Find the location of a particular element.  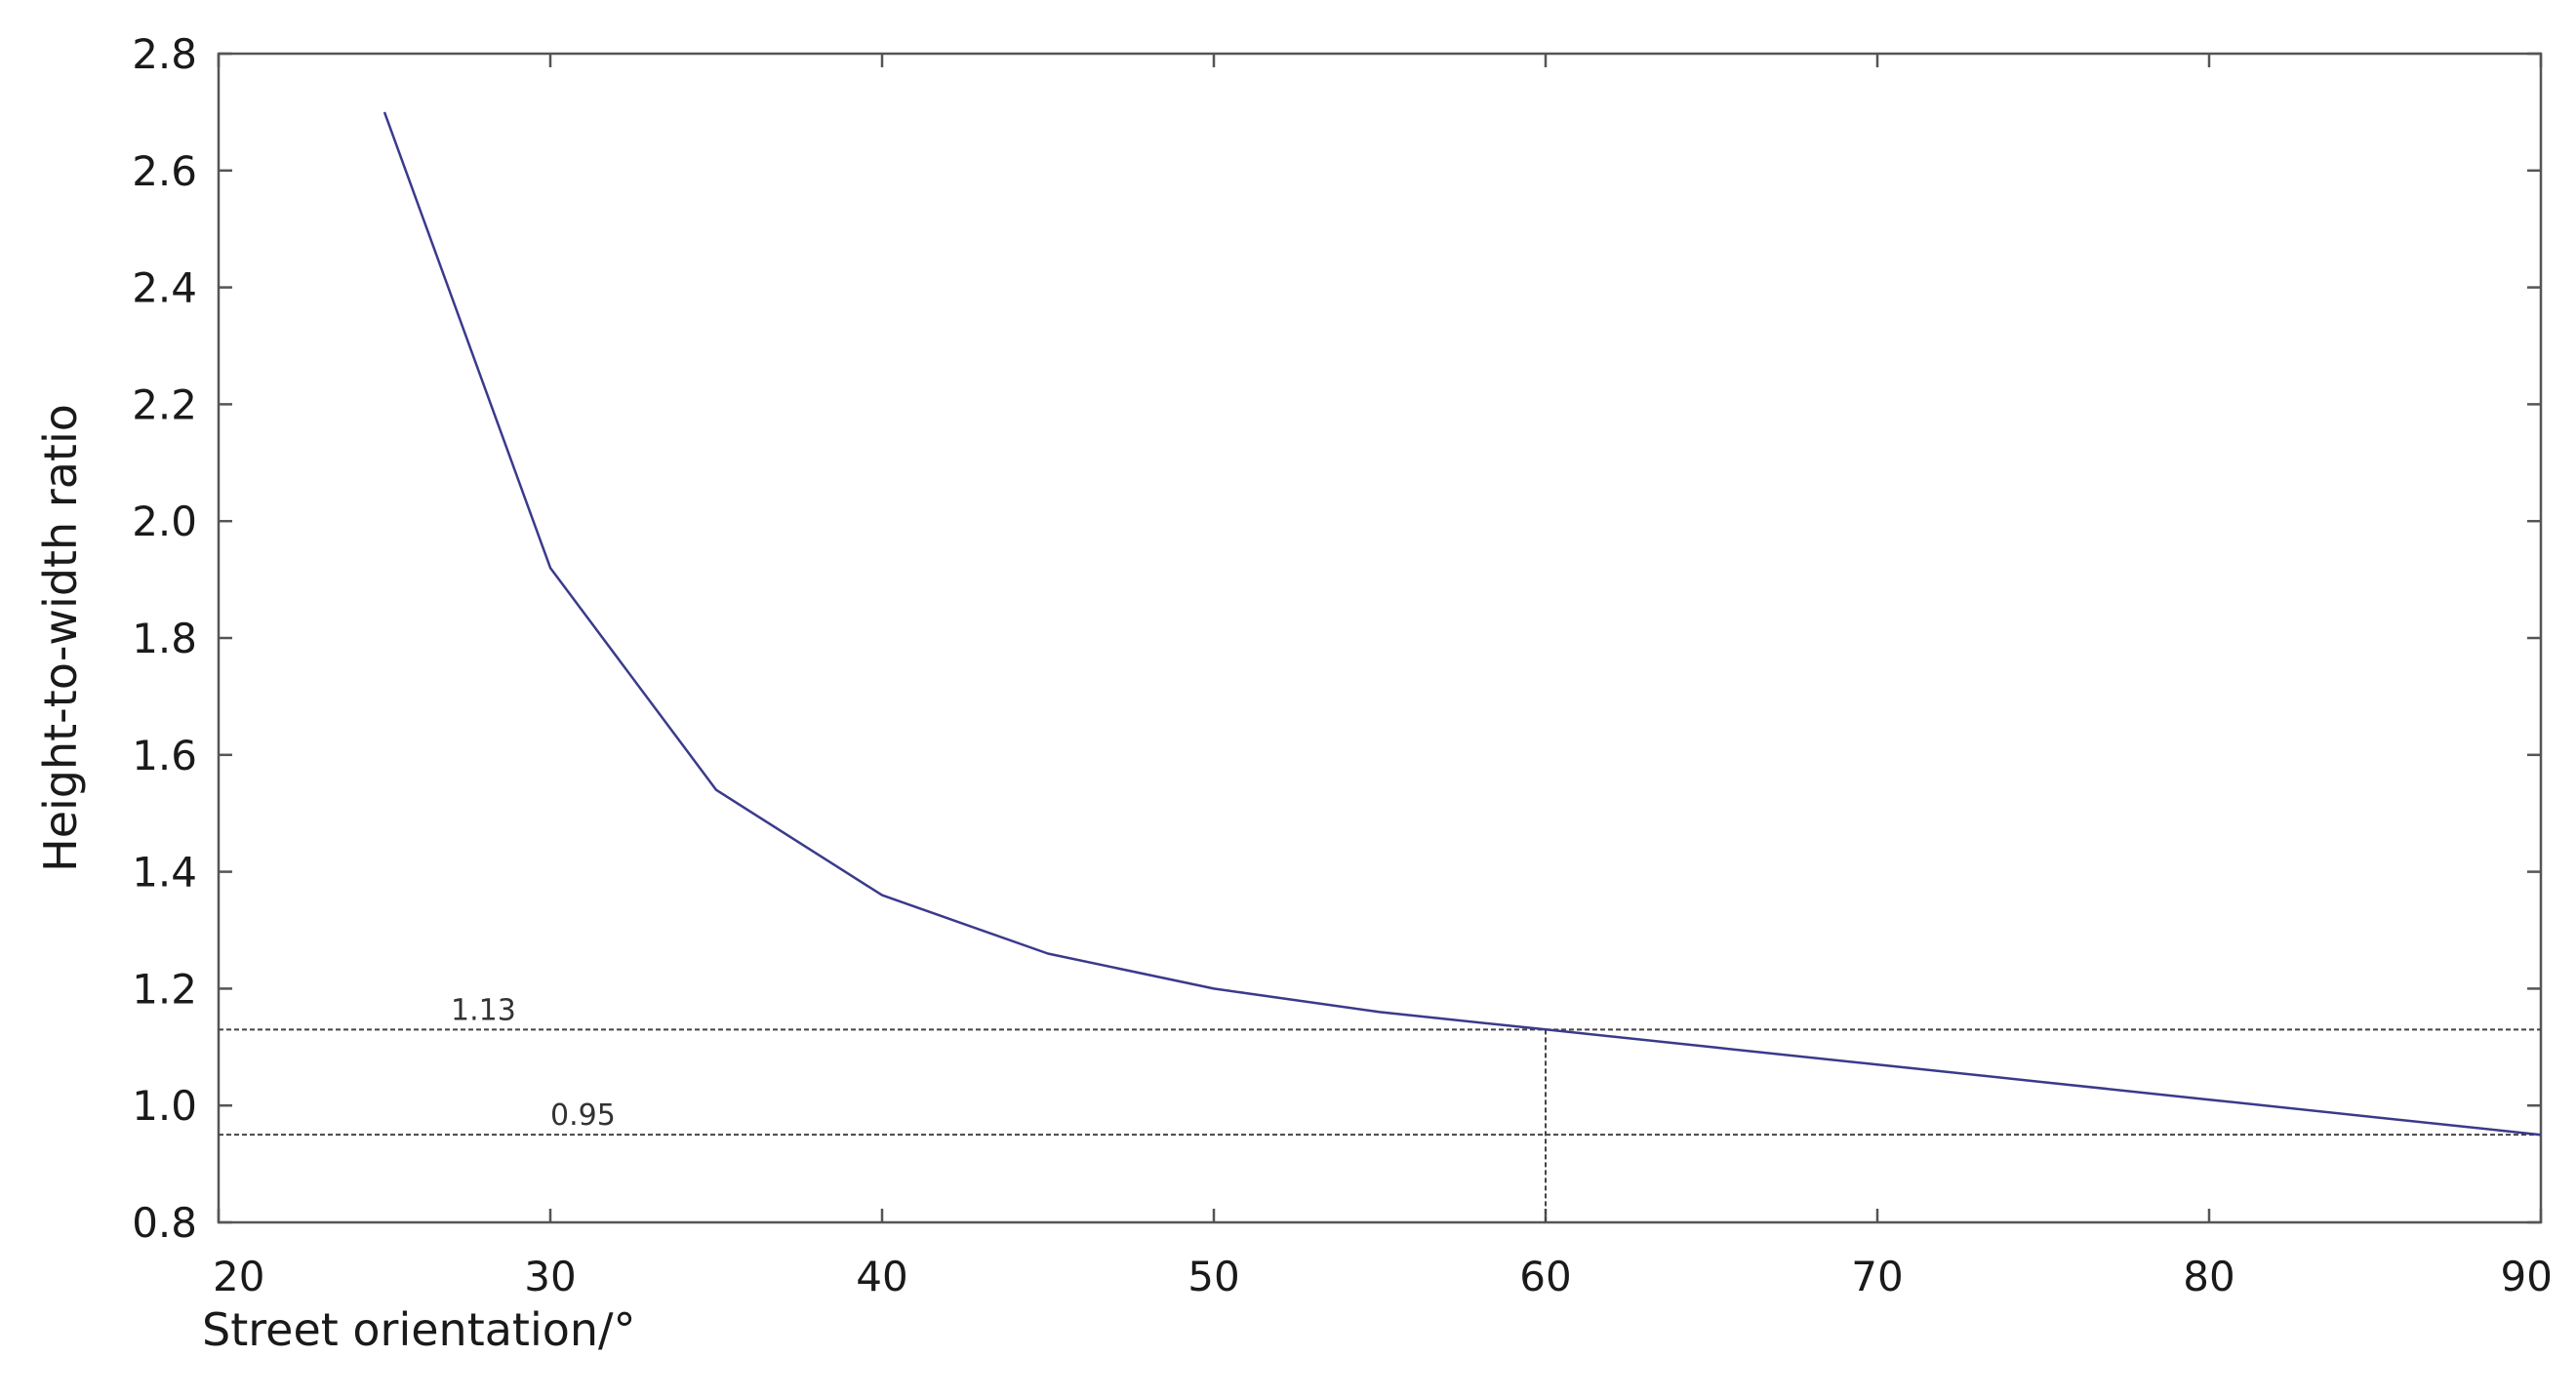

y-tick-label: 1.6 is located at coordinates (164, 756).